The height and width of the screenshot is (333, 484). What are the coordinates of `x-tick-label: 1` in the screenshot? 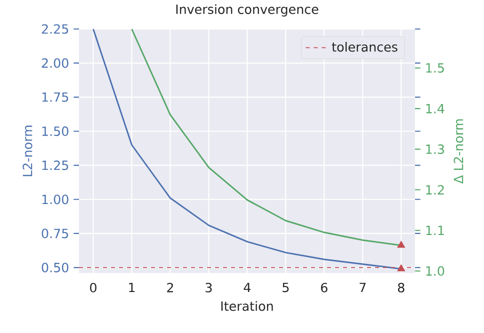 It's located at (132, 287).